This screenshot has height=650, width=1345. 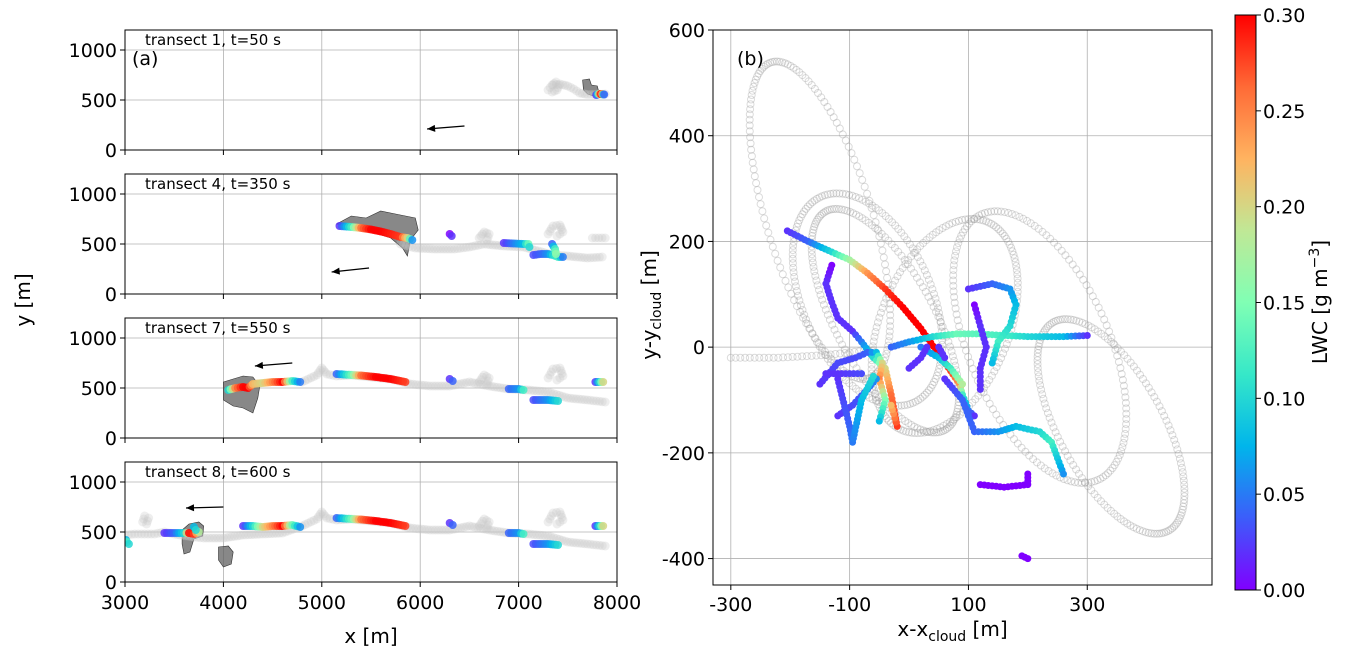 I want to click on inactive-track, so click(x=598, y=238).